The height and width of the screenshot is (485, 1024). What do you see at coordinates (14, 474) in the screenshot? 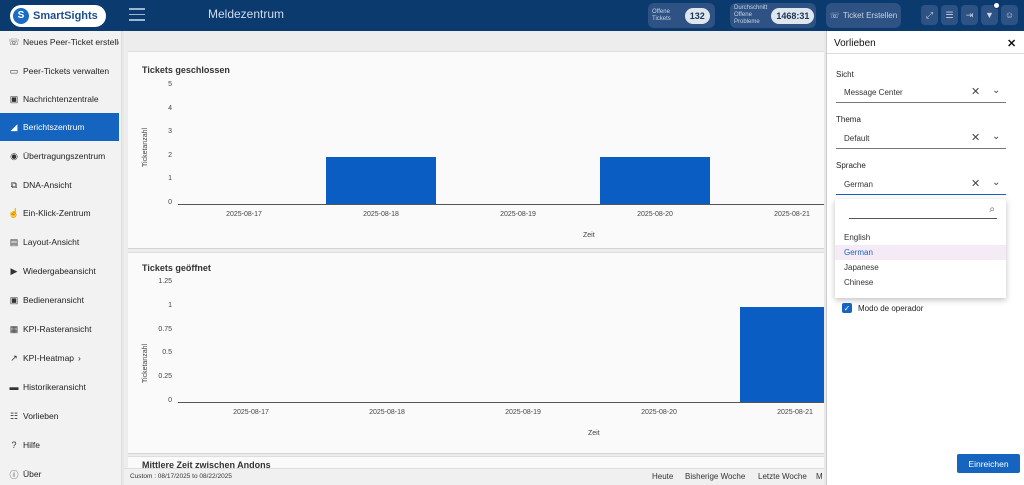
I see `info-icon: ⓘ` at bounding box center [14, 474].